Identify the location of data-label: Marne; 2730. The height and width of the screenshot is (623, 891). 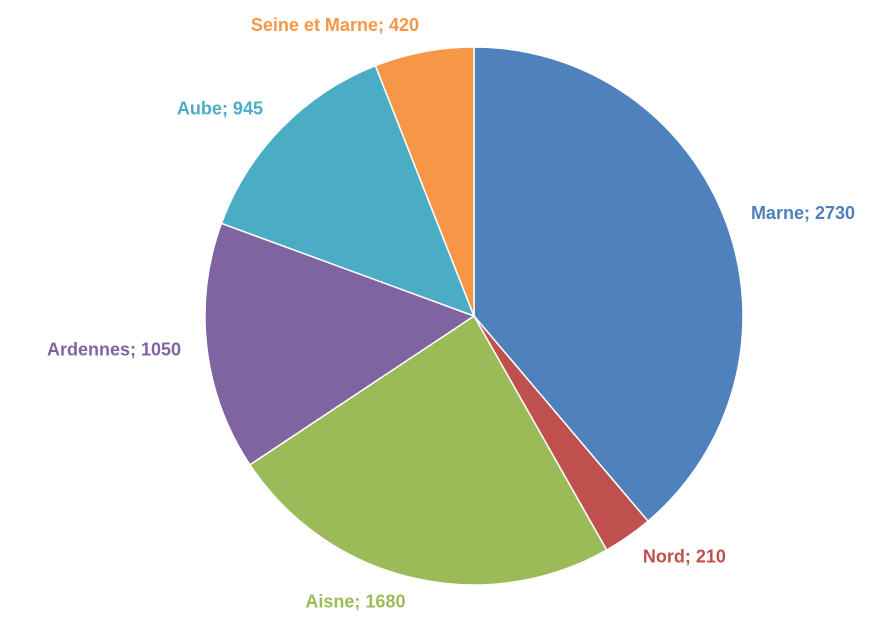
(803, 213).